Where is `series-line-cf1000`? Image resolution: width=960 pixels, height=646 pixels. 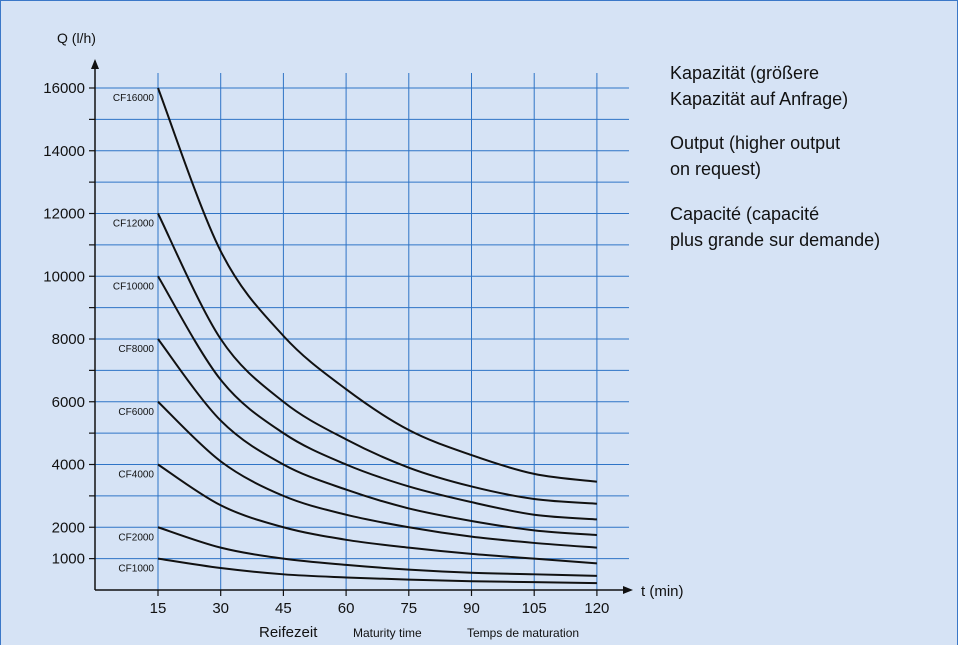 series-line-cf1000 is located at coordinates (377, 571).